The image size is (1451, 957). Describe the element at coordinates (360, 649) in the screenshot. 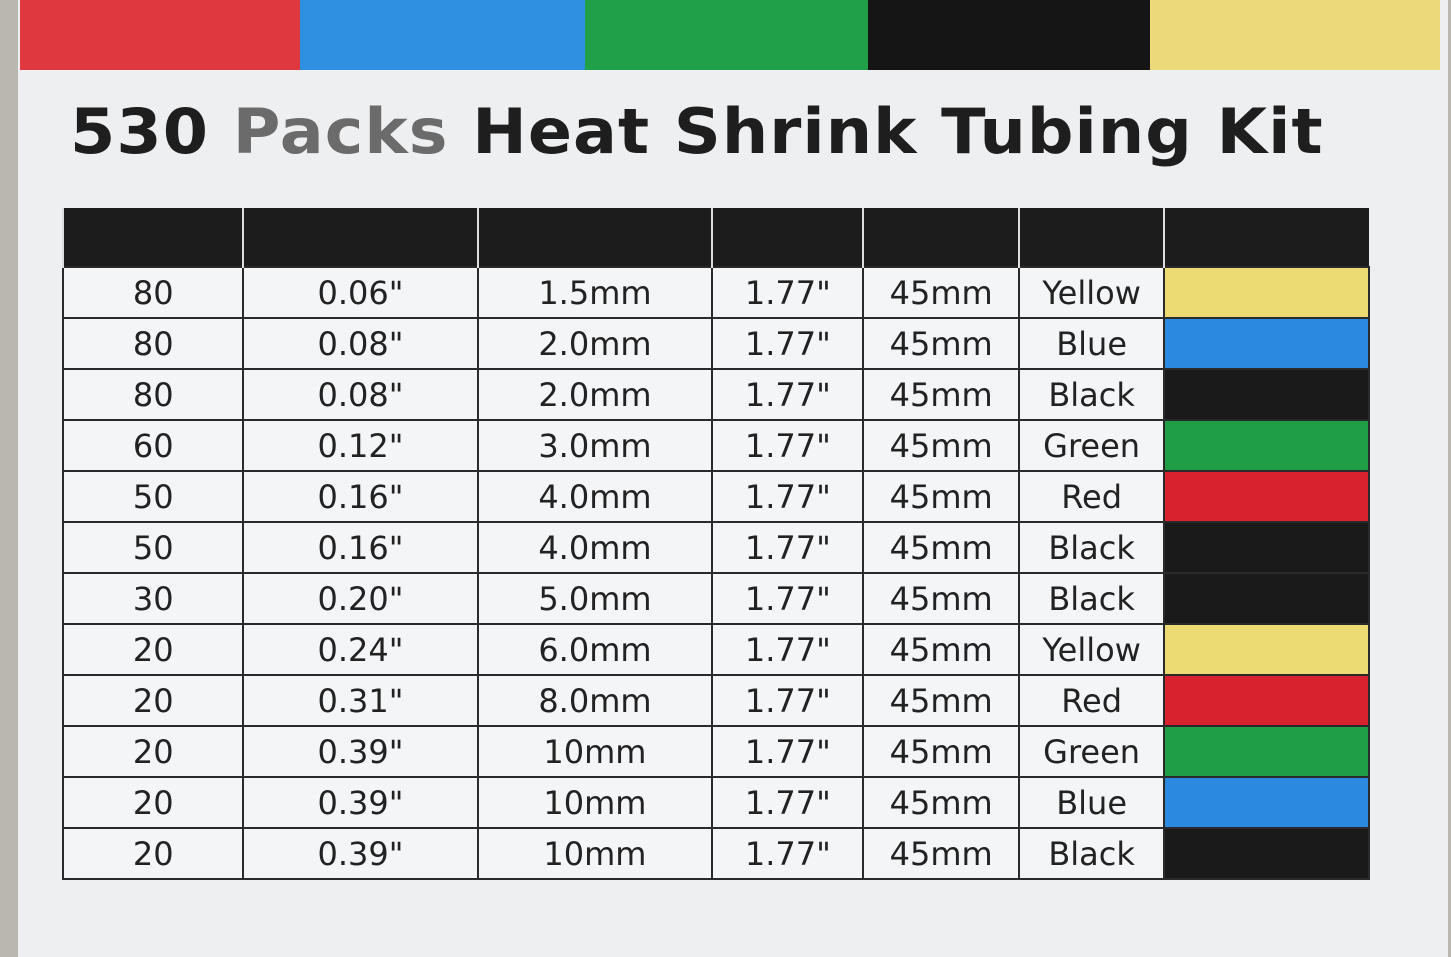

I see `cell-inch: 0.24"` at that location.